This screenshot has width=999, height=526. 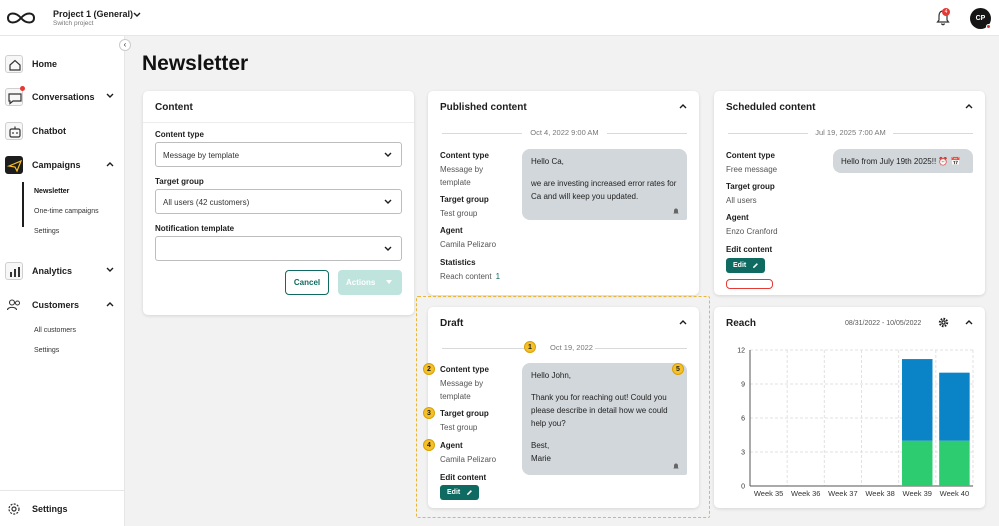 I want to click on draft-date: Oct 19, 2022, so click(x=571, y=347).